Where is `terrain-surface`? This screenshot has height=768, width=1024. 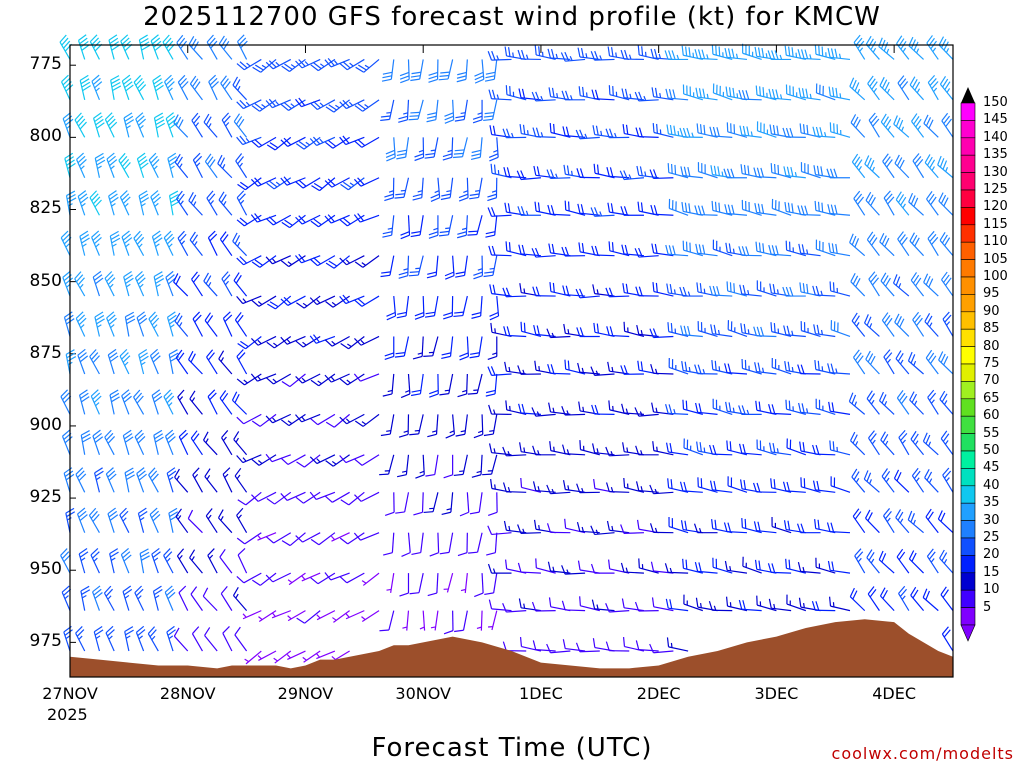 terrain-surface is located at coordinates (511, 648).